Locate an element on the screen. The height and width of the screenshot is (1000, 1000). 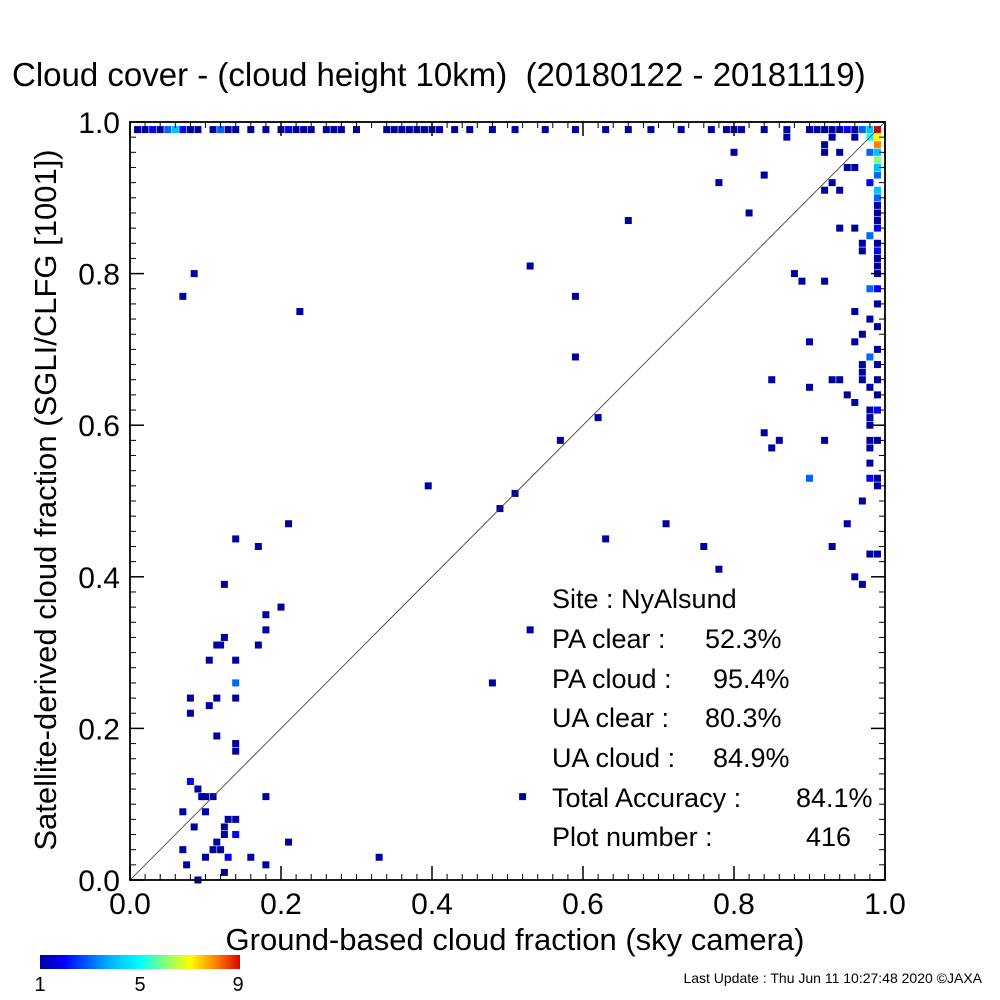
colorbar-tick-mid: 5 is located at coordinates (140, 985).